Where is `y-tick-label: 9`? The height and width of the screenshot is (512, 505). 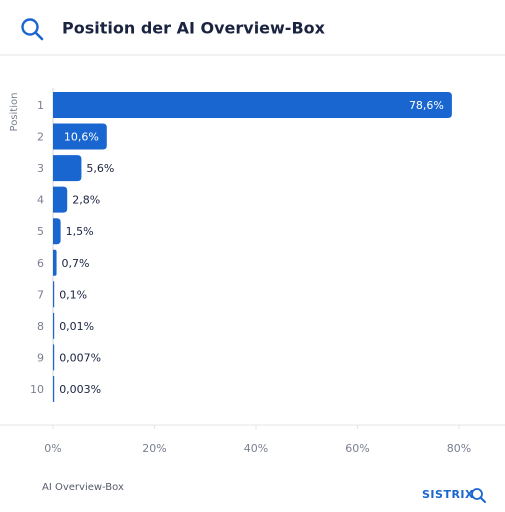
y-tick-label: 9 is located at coordinates (40, 357).